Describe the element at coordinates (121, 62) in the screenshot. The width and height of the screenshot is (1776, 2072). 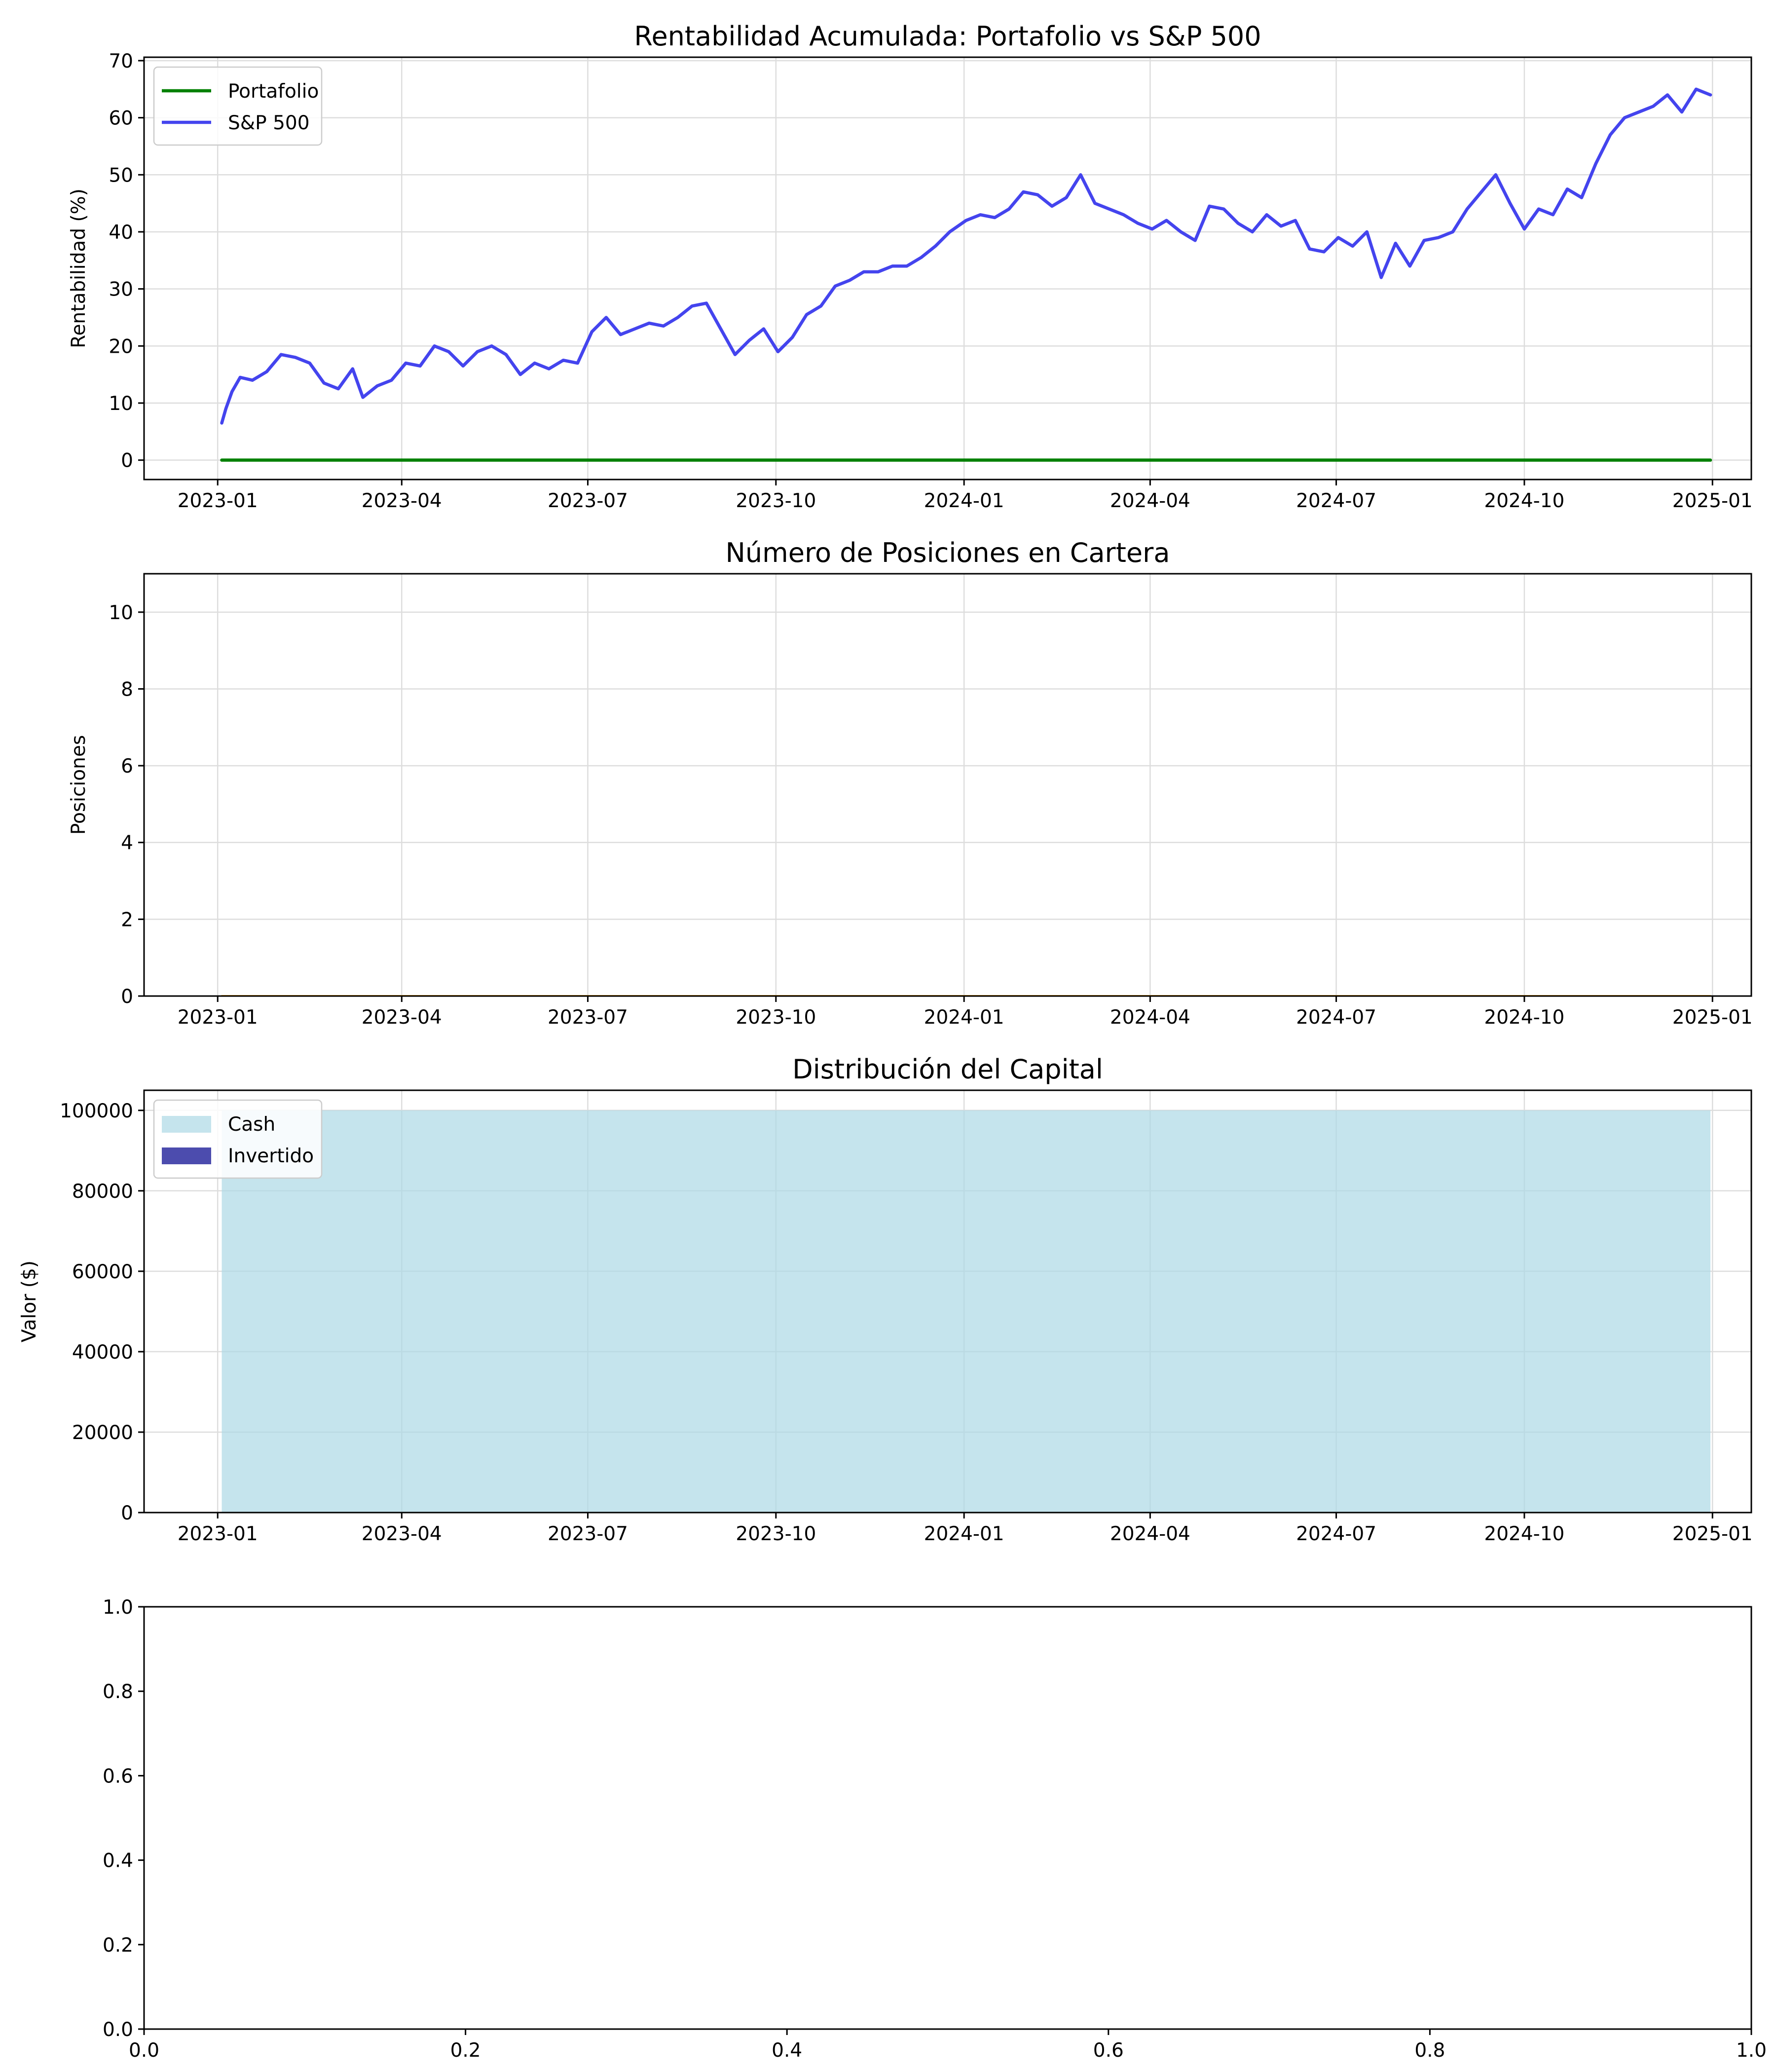
I see `y-tick-label: 70` at that location.